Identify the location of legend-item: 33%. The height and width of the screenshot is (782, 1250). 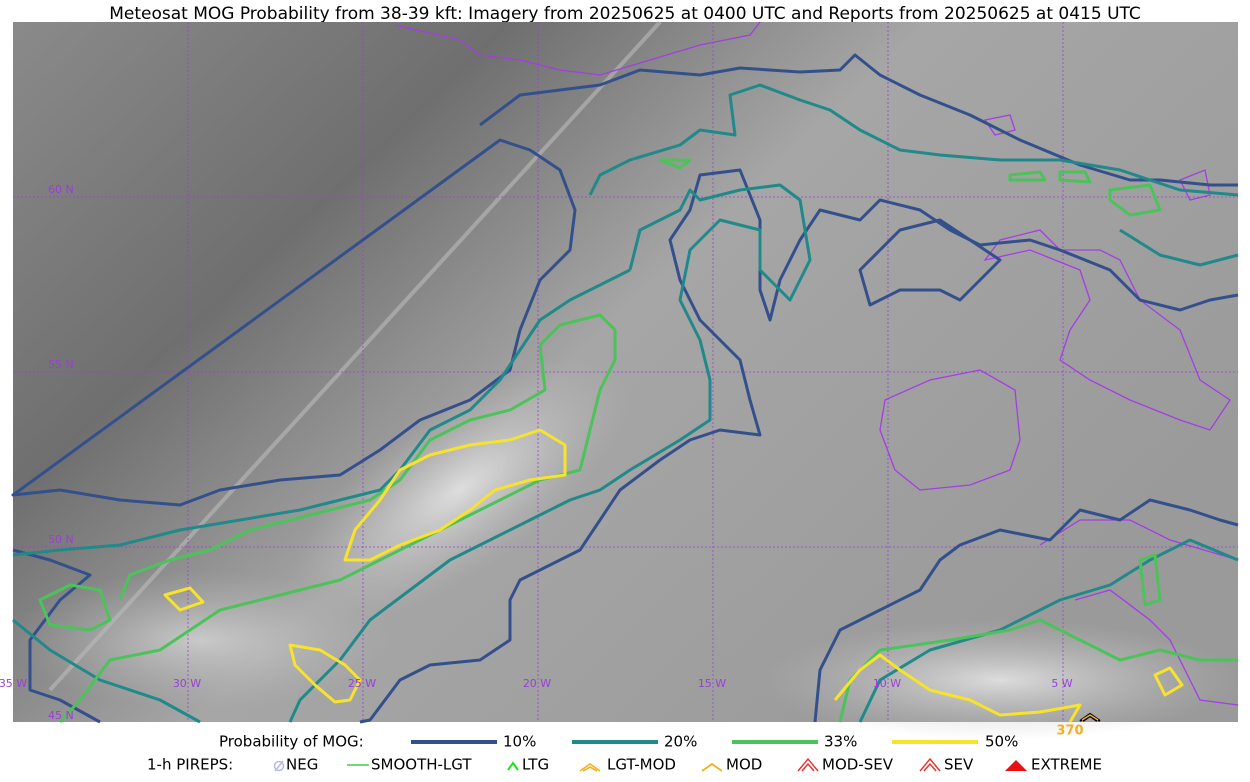
(840, 742).